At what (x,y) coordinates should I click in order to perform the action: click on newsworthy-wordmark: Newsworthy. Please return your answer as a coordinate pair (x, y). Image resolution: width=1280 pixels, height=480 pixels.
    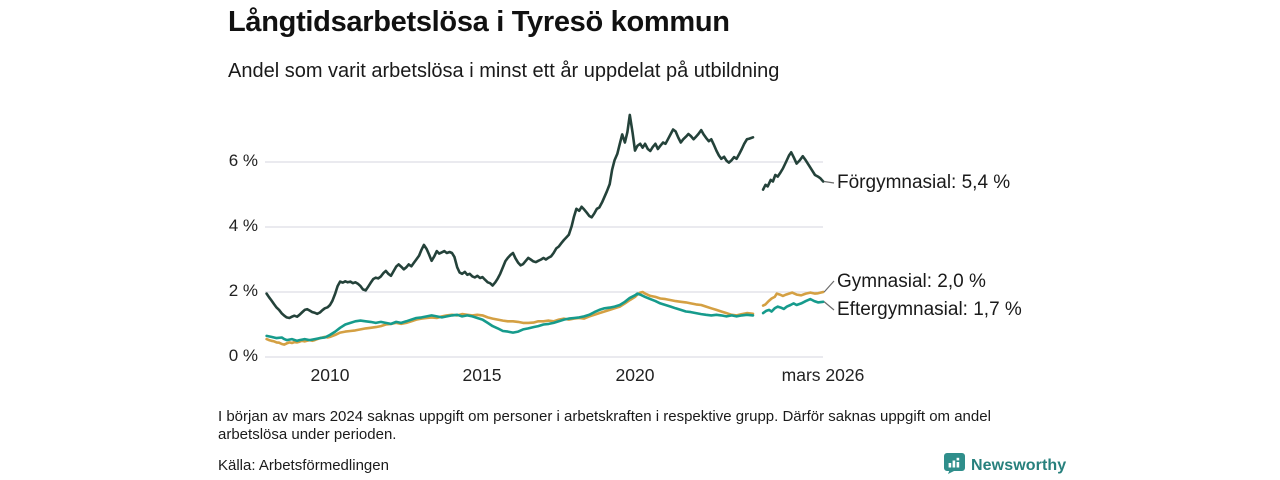
    Looking at the image, I should click on (1019, 465).